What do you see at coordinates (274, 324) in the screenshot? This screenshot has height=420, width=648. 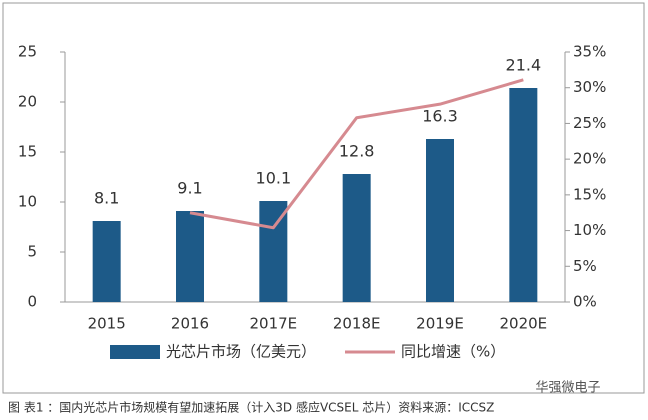 I see `x-tick-label: 2017E` at bounding box center [274, 324].